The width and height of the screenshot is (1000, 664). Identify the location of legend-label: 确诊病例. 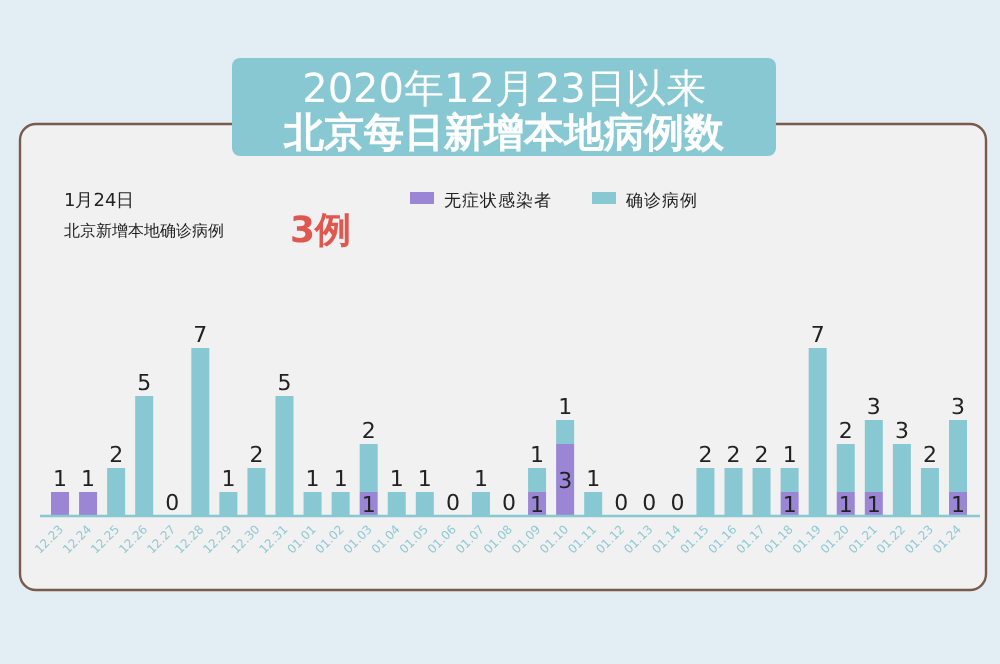
(661, 201).